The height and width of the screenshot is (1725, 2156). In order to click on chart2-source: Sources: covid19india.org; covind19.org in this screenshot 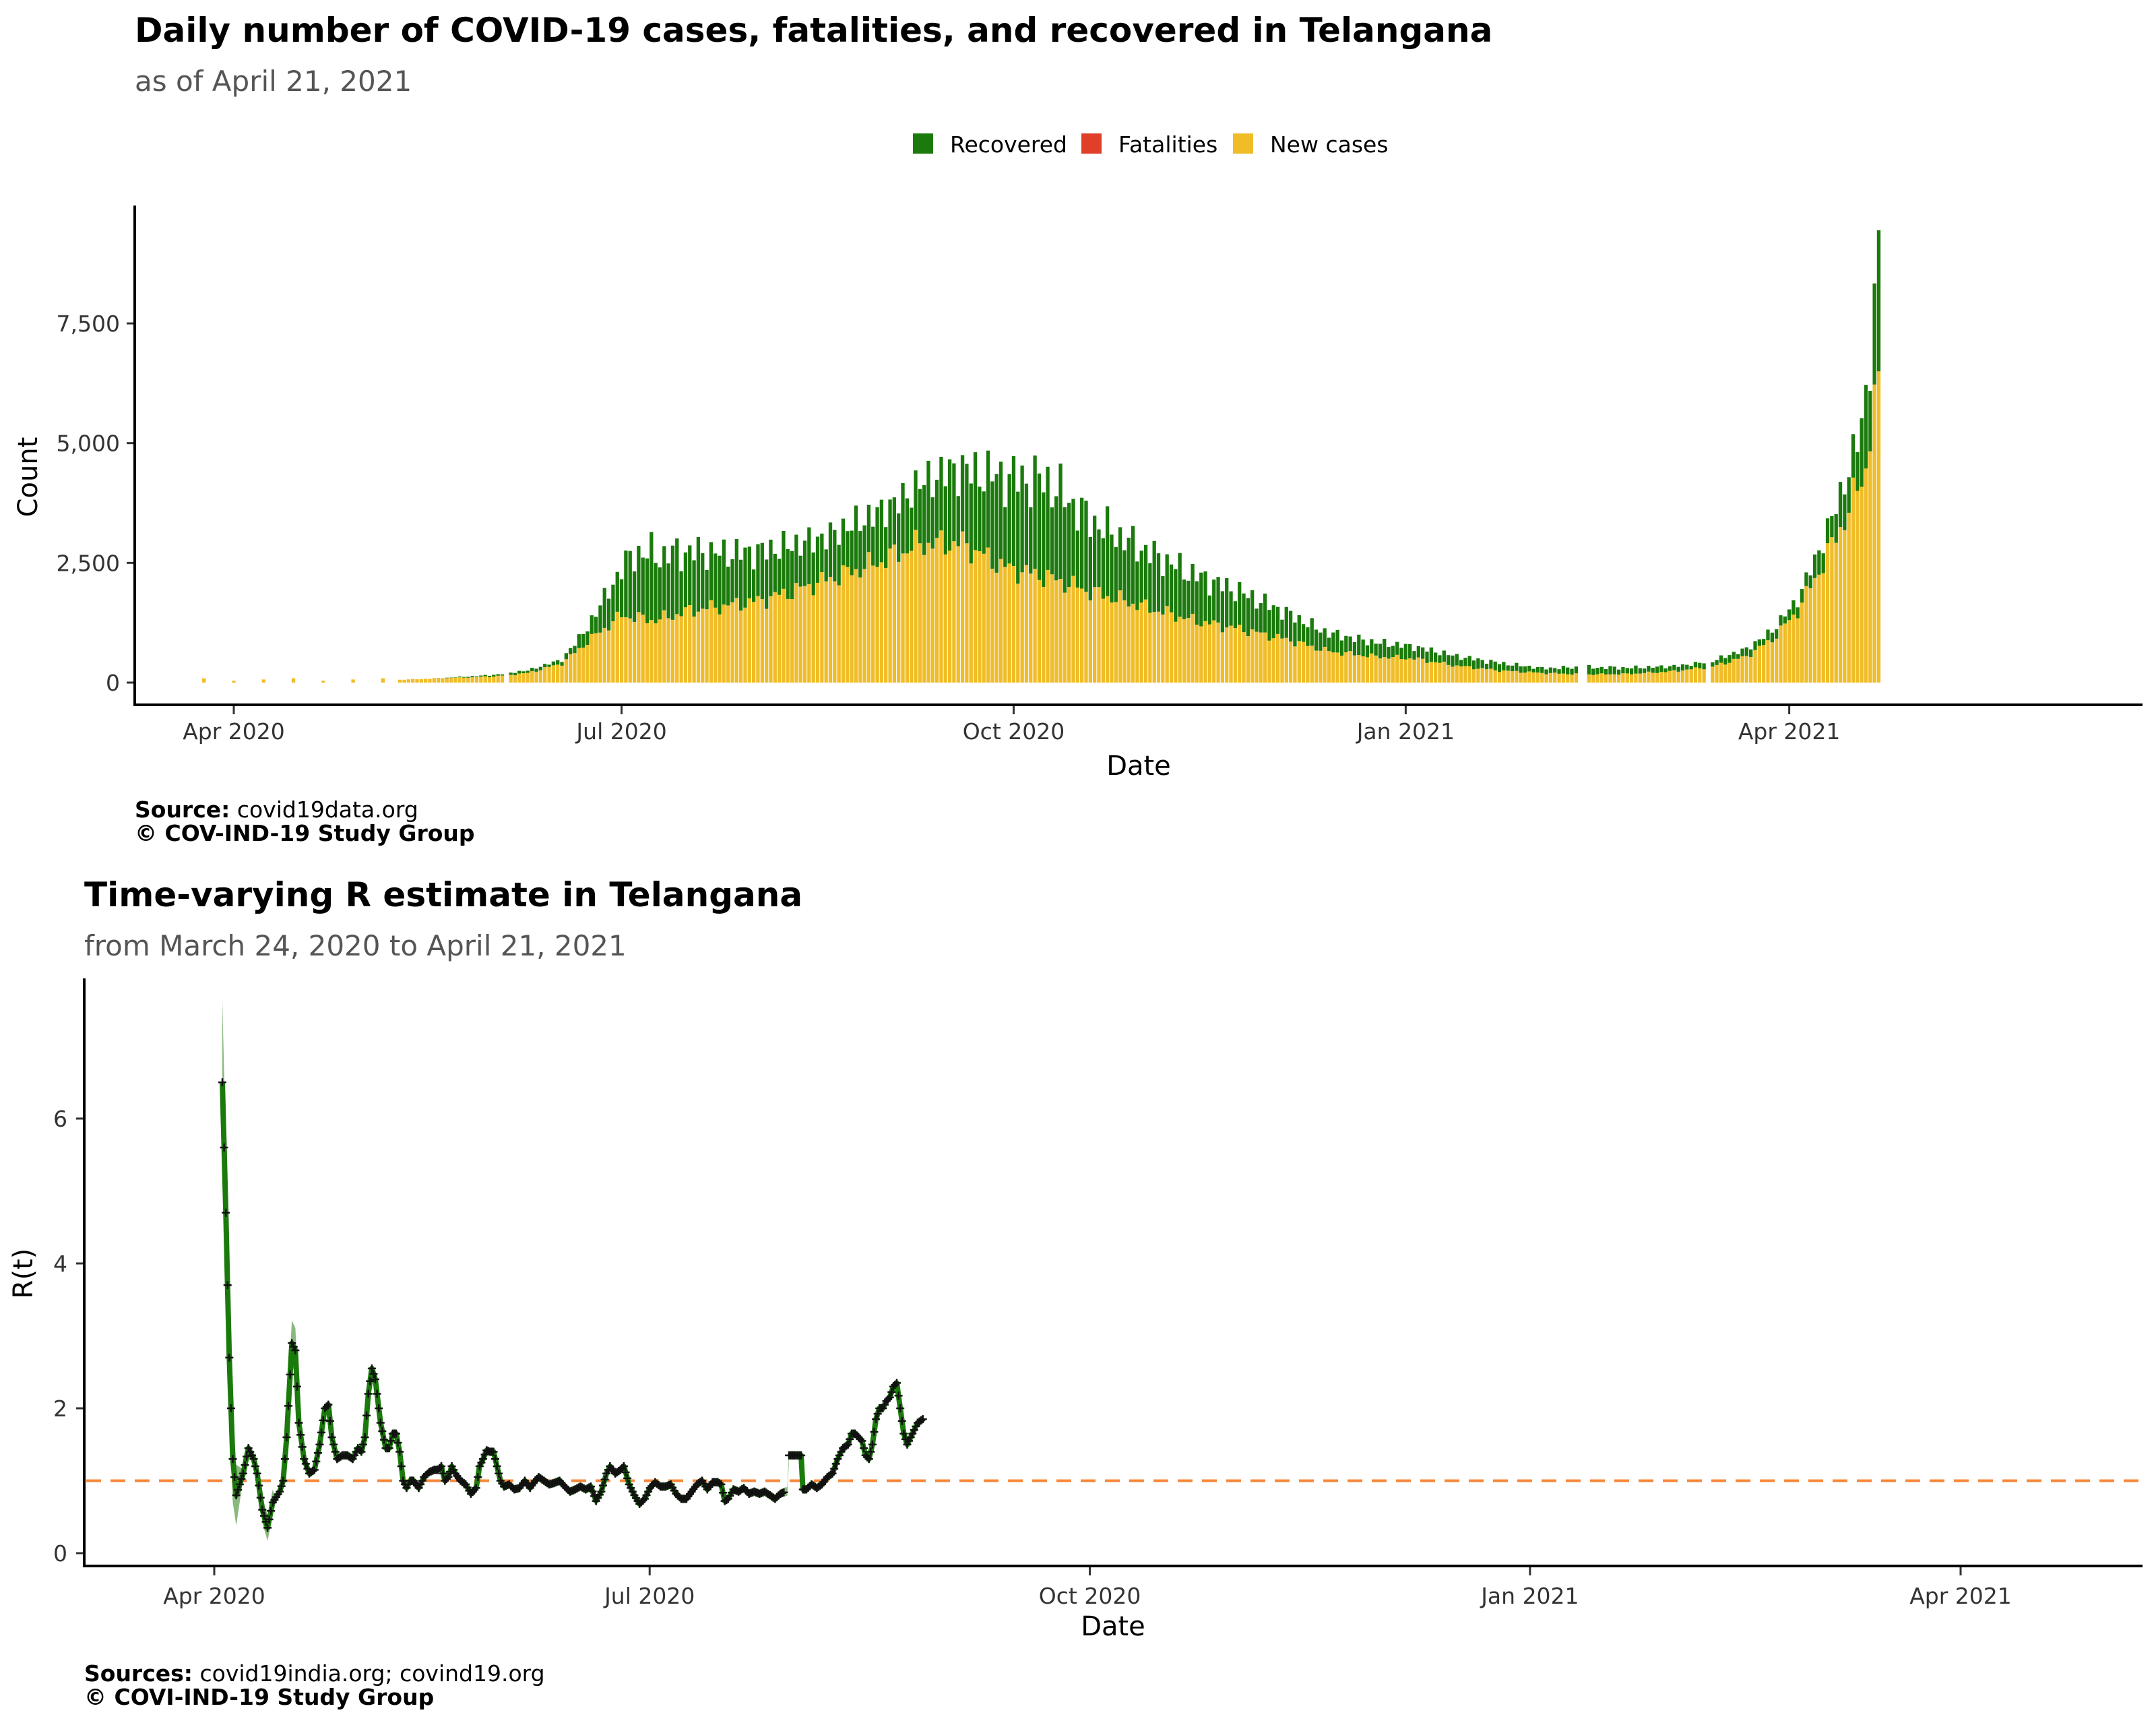, I will do `click(314, 1674)`.